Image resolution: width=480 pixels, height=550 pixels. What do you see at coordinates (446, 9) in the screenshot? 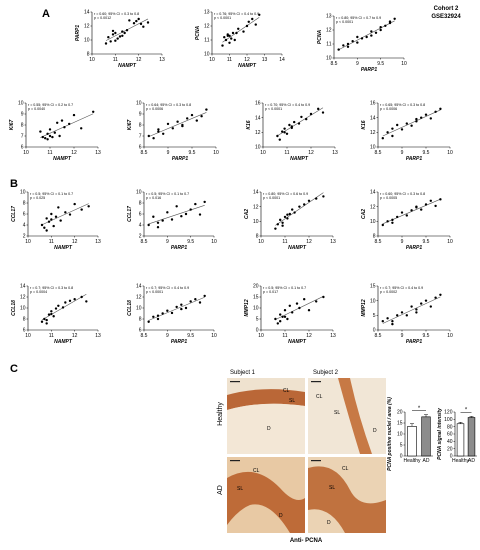
I see `cohort-label: Cohort 2` at bounding box center [446, 9].